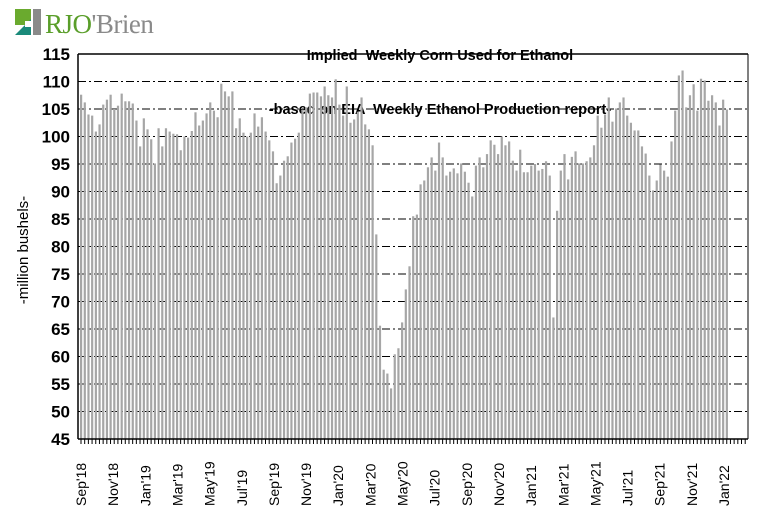 The width and height of the screenshot is (763, 516). I want to click on chart-title: Implied Weekly Corn Used for Ethanol, so click(440, 56).